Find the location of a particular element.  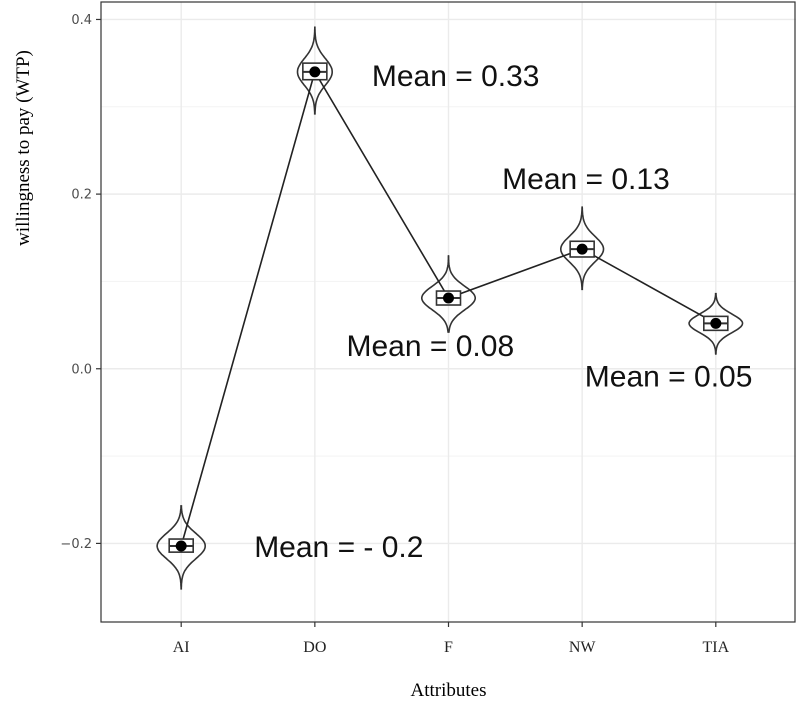

x-tick-label-tia: TIA is located at coordinates (715, 647).